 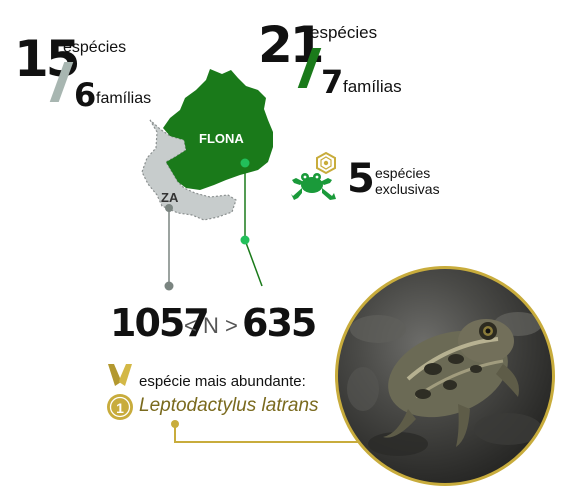 I want to click on exclusive-label-line1: espécies, so click(x=403, y=173).